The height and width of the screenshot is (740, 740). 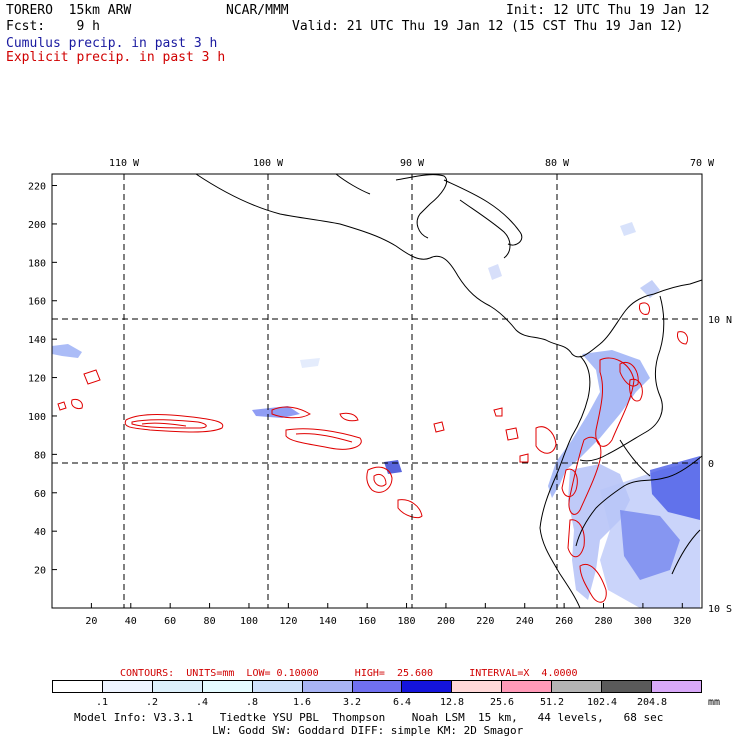 What do you see at coordinates (257, 10) in the screenshot?
I see `organization-label: NCAR/MMM` at bounding box center [257, 10].